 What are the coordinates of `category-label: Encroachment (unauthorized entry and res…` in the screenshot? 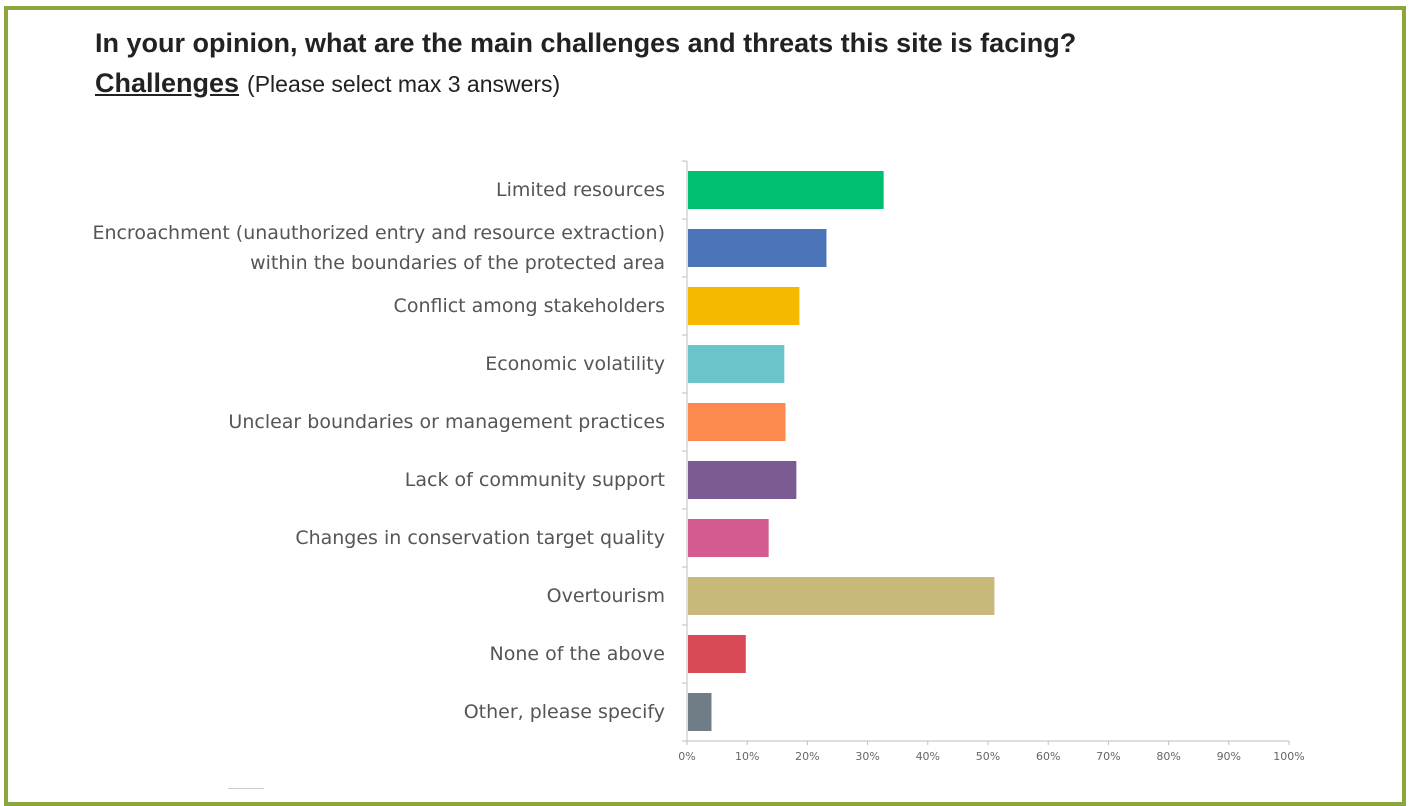 It's located at (378, 233).